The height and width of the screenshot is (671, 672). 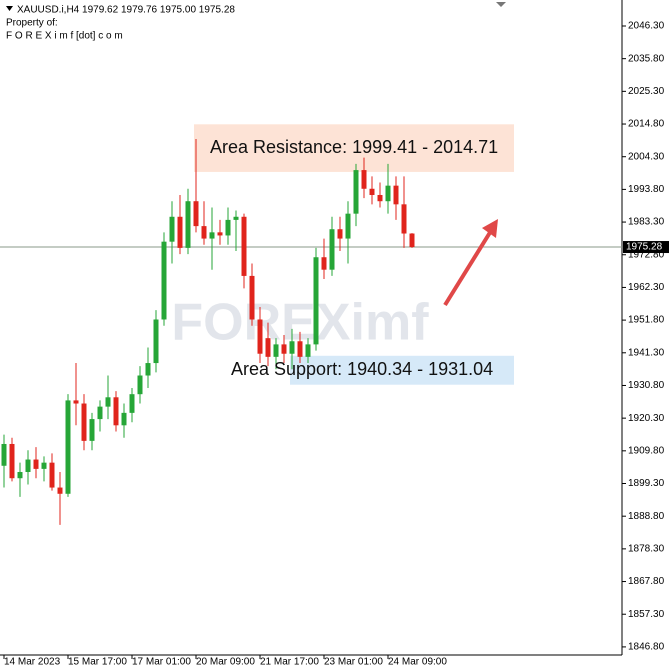 I want to click on x-tick-label: 21 Mar 17:00, so click(x=289, y=662).